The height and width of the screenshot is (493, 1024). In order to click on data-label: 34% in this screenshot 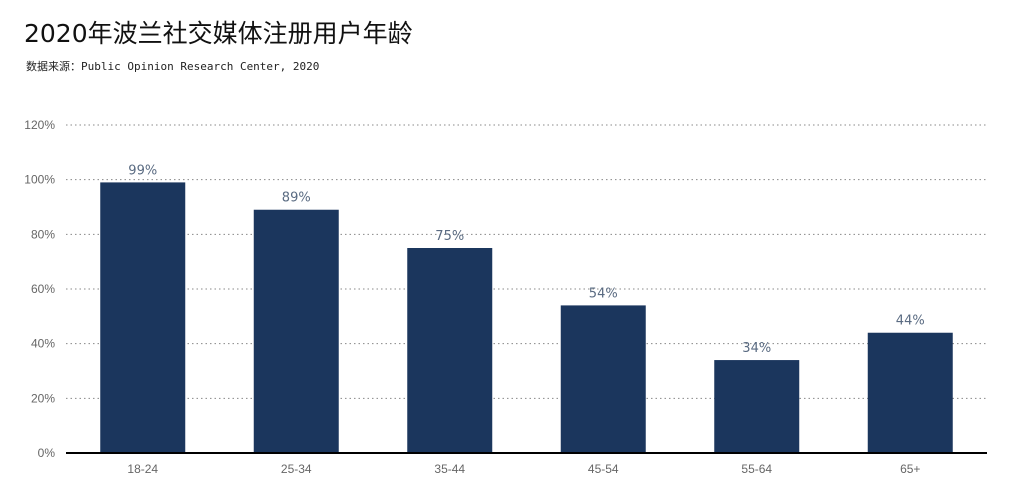, I will do `click(756, 348)`.